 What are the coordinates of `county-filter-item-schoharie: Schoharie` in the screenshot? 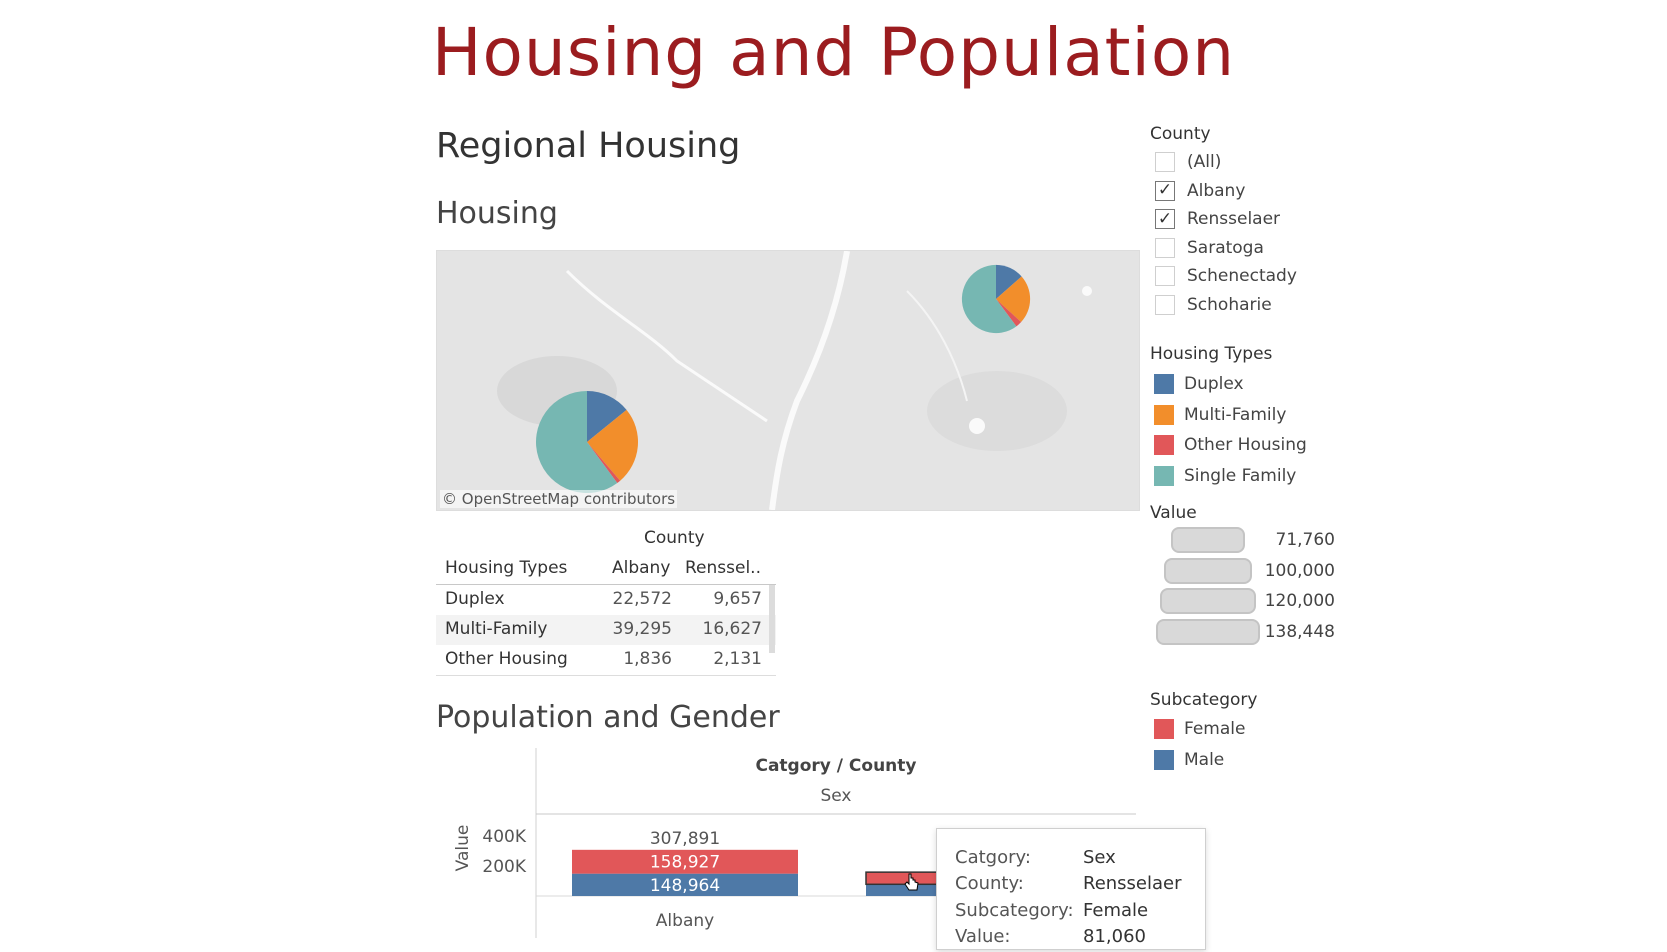 It's located at (1226, 305).